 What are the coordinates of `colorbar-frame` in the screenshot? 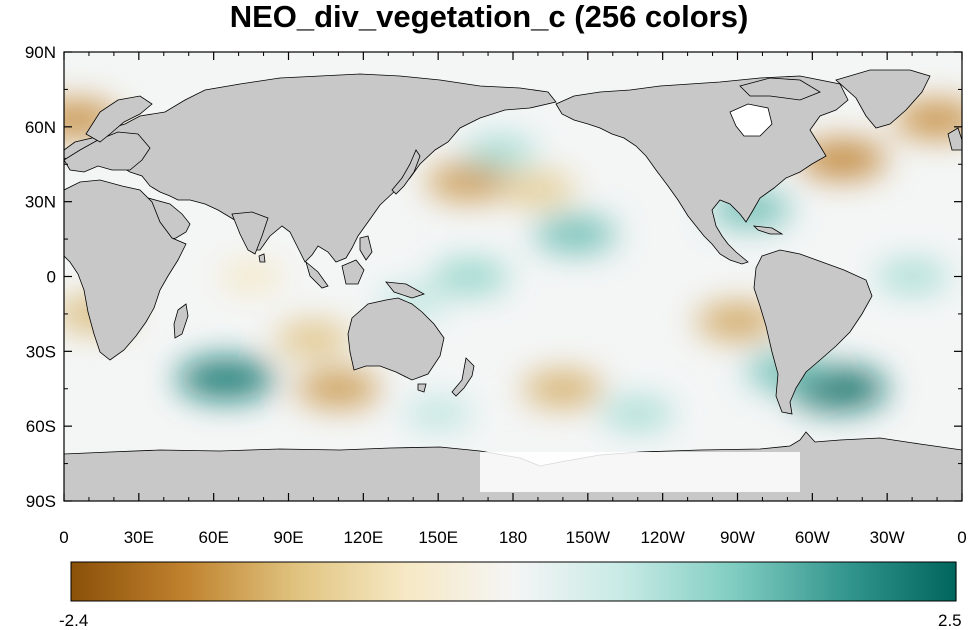 It's located at (513, 581).